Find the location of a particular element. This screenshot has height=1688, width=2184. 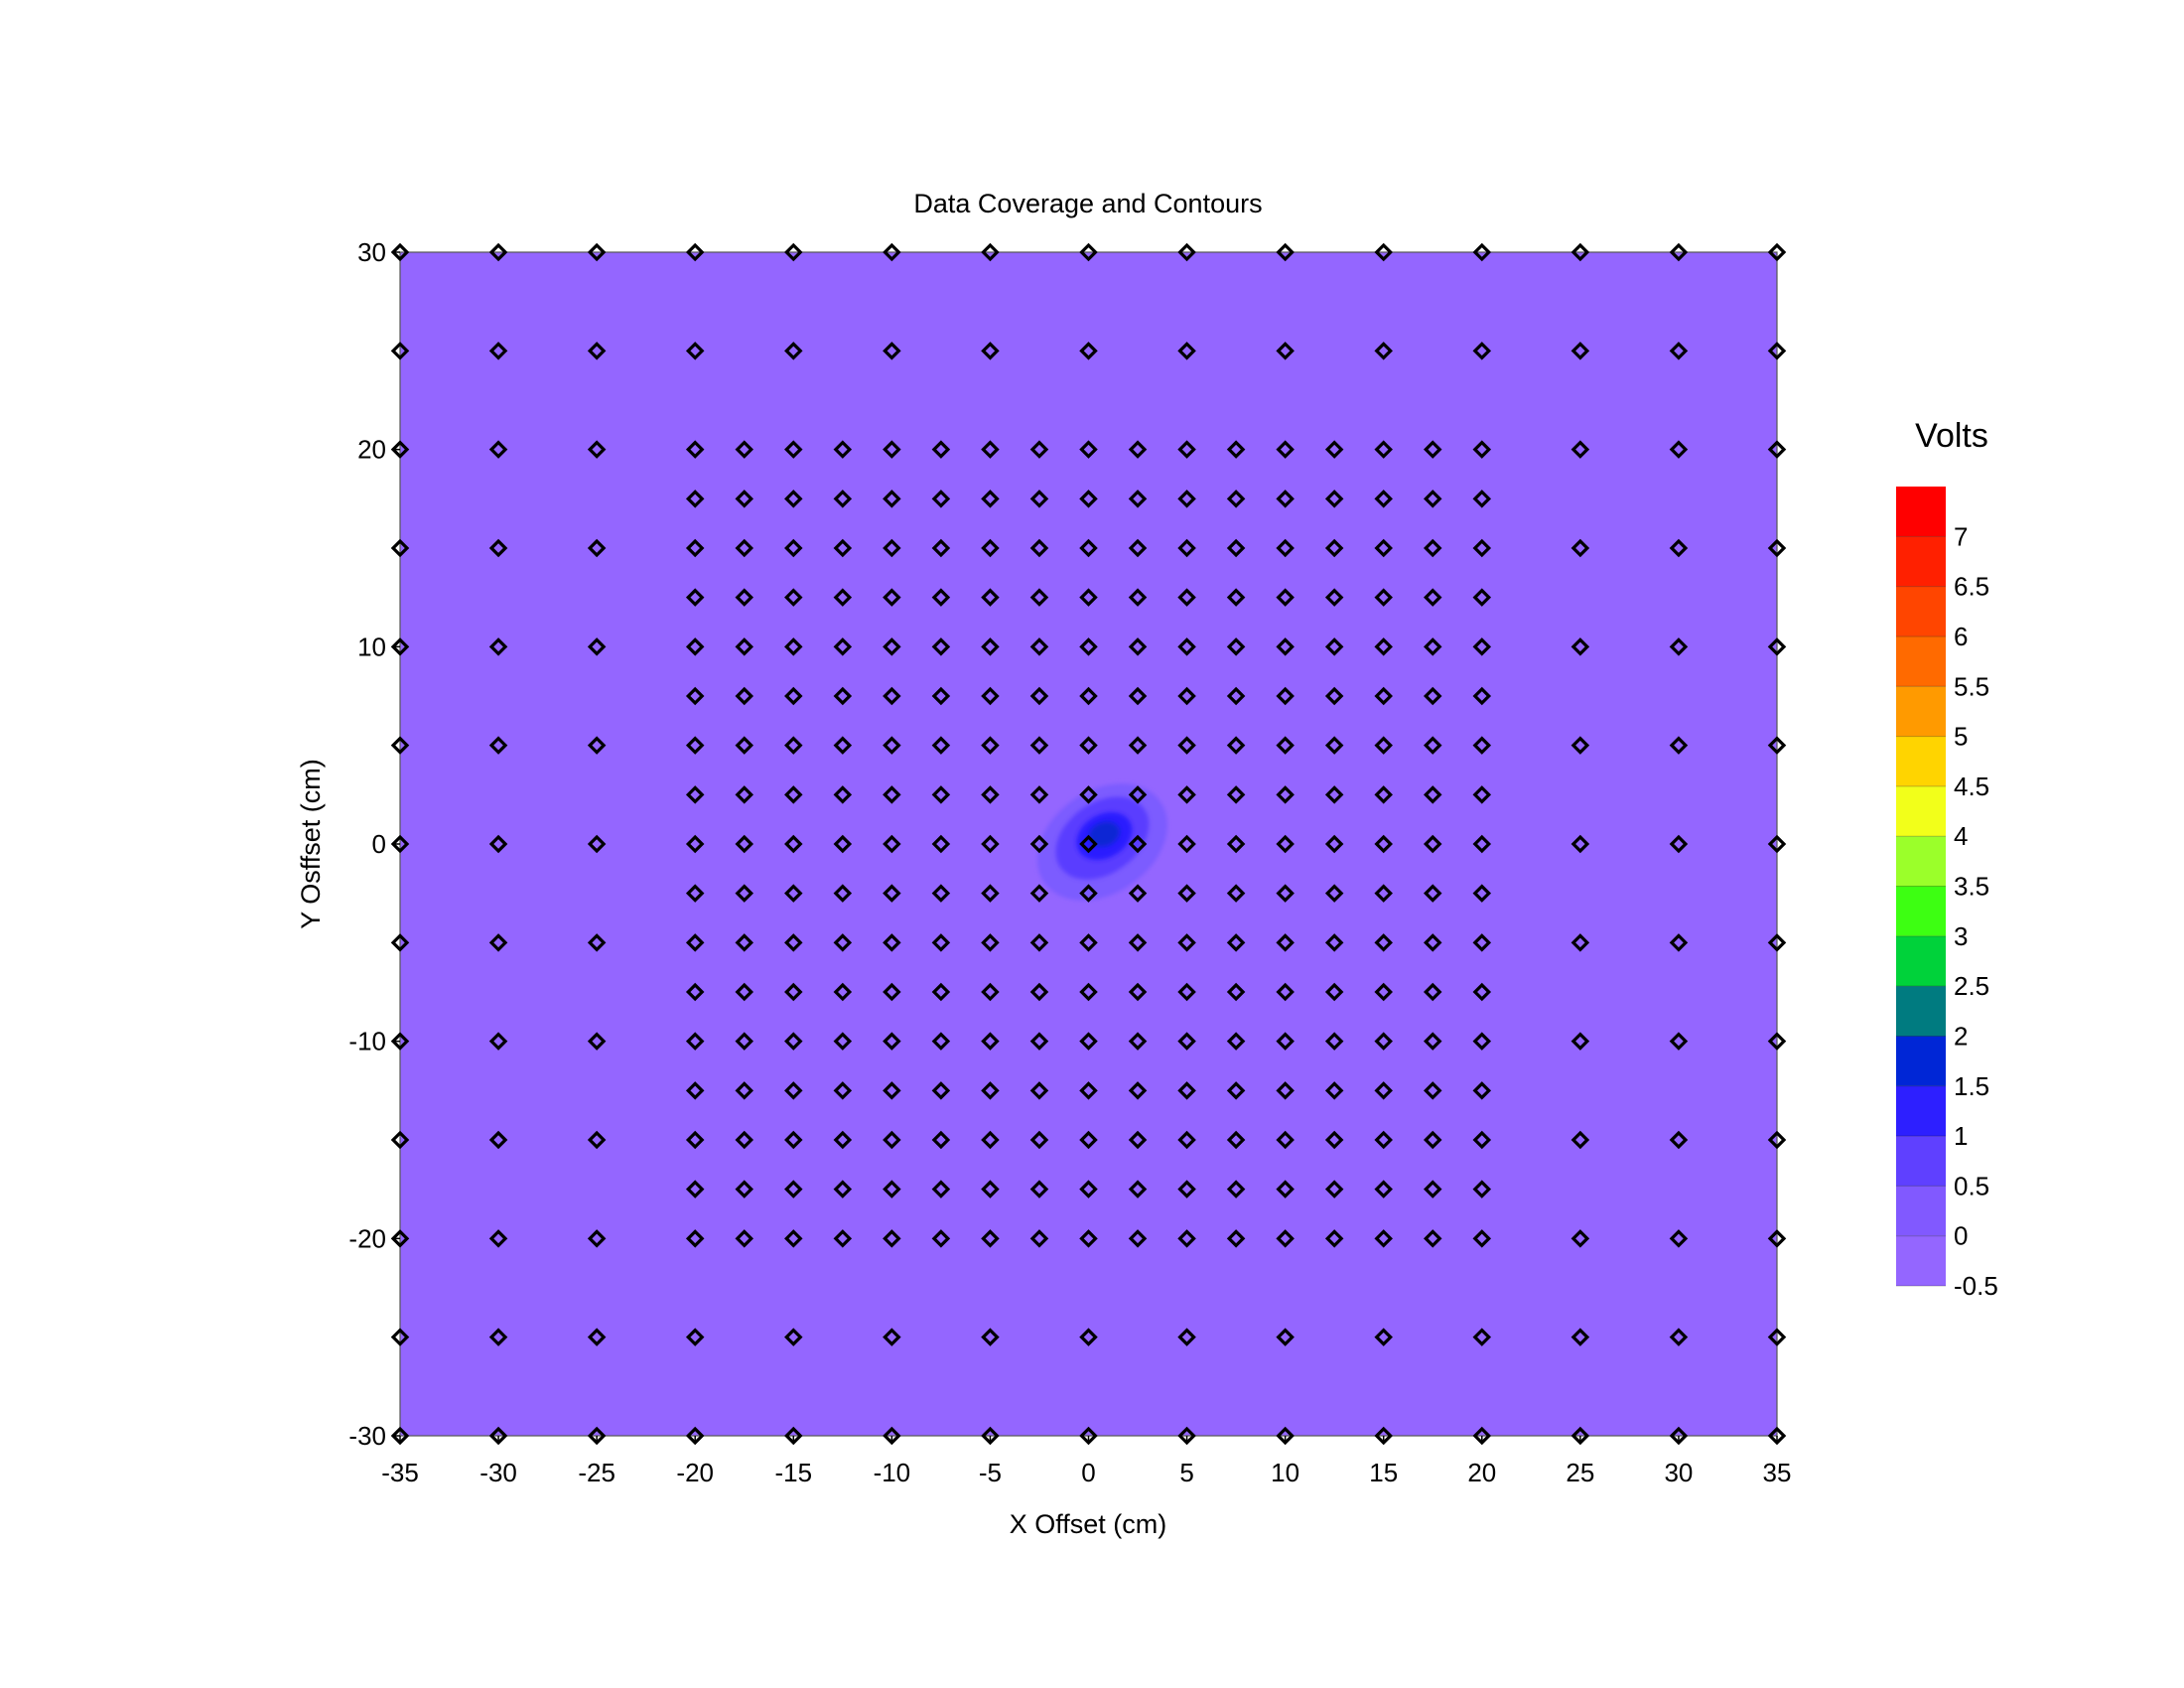

x-tick-label: 5 is located at coordinates (1186, 1472).